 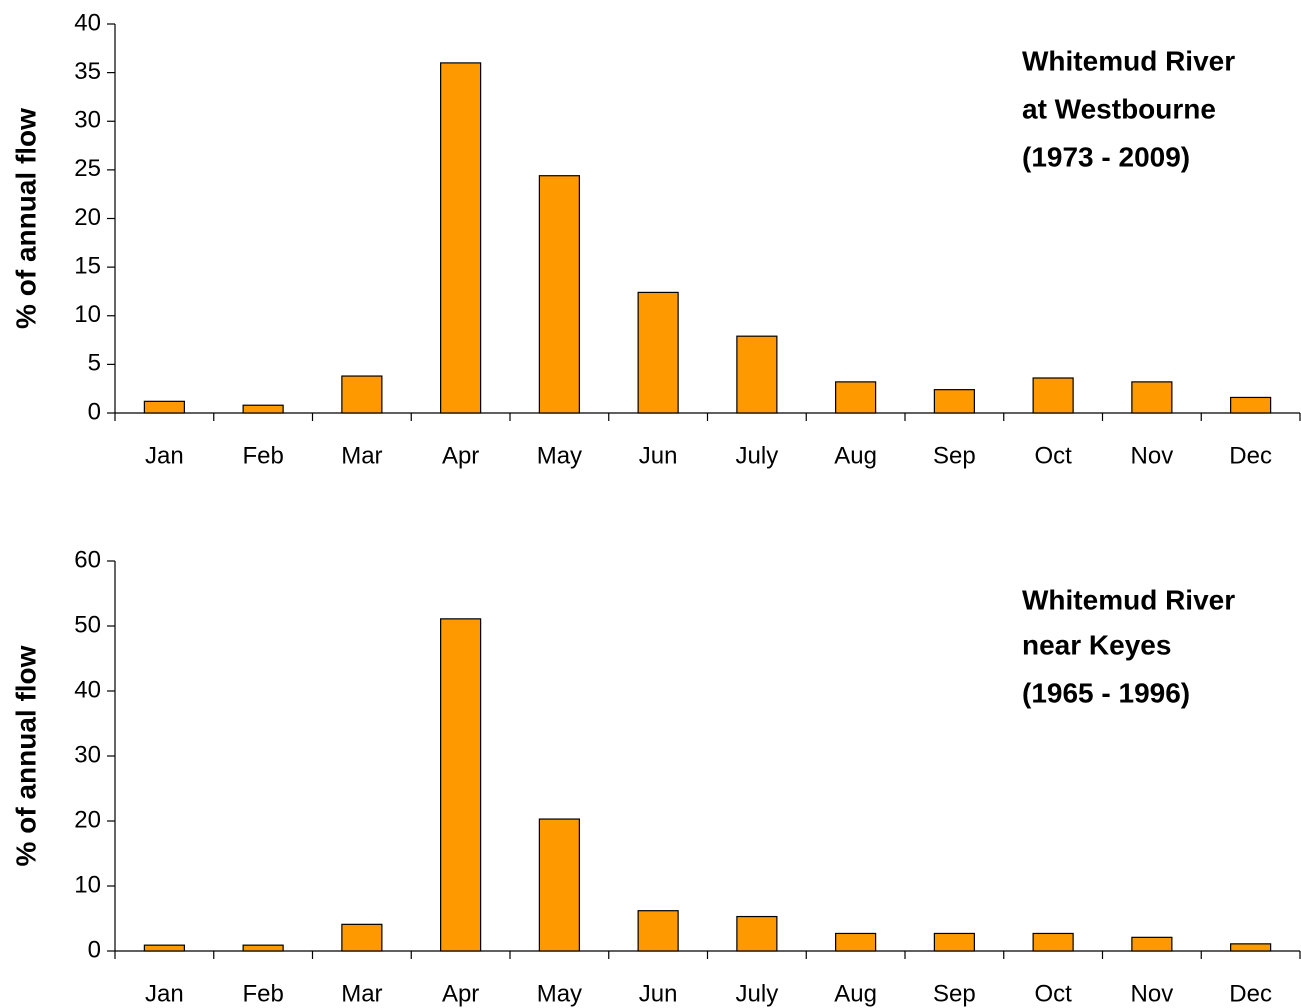 I want to click on y-tick-label: 60, so click(x=87, y=559).